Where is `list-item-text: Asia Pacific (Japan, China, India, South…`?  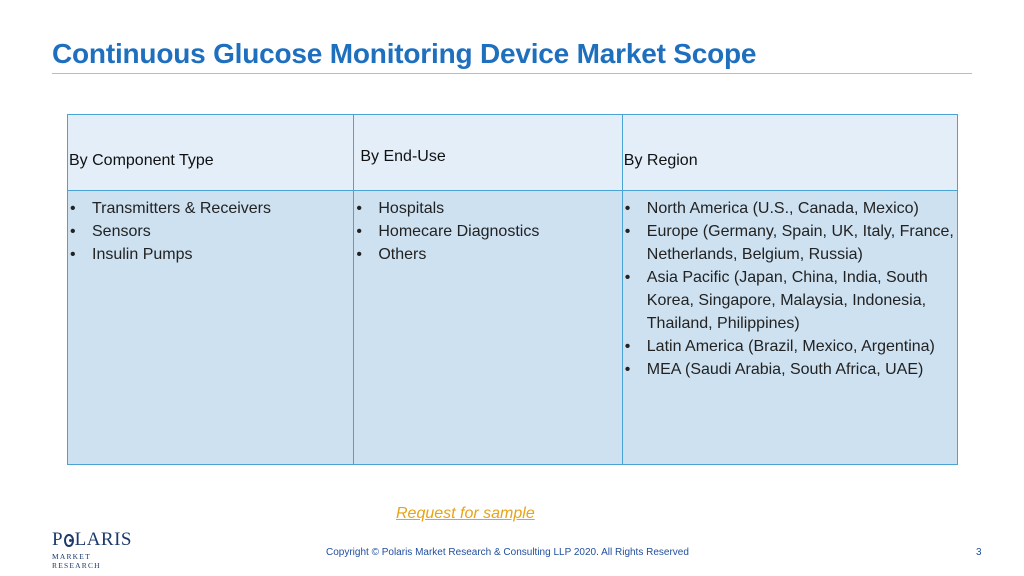
list-item-text: Asia Pacific (Japan, China, India, South… is located at coordinates (787, 300).